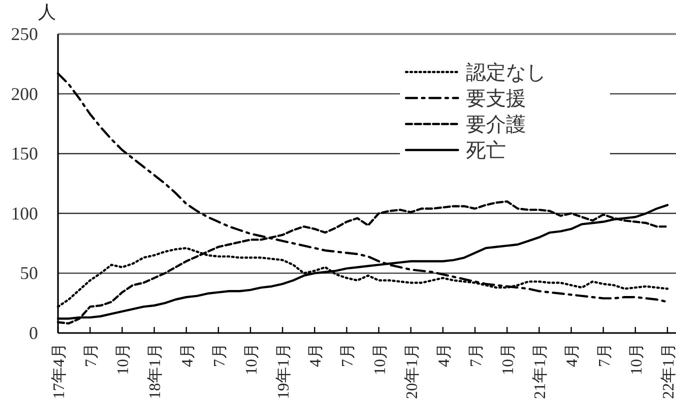 This screenshot has height=419, width=676. Describe the element at coordinates (47, 12) in the screenshot. I see `y-axis-title: 人` at that location.